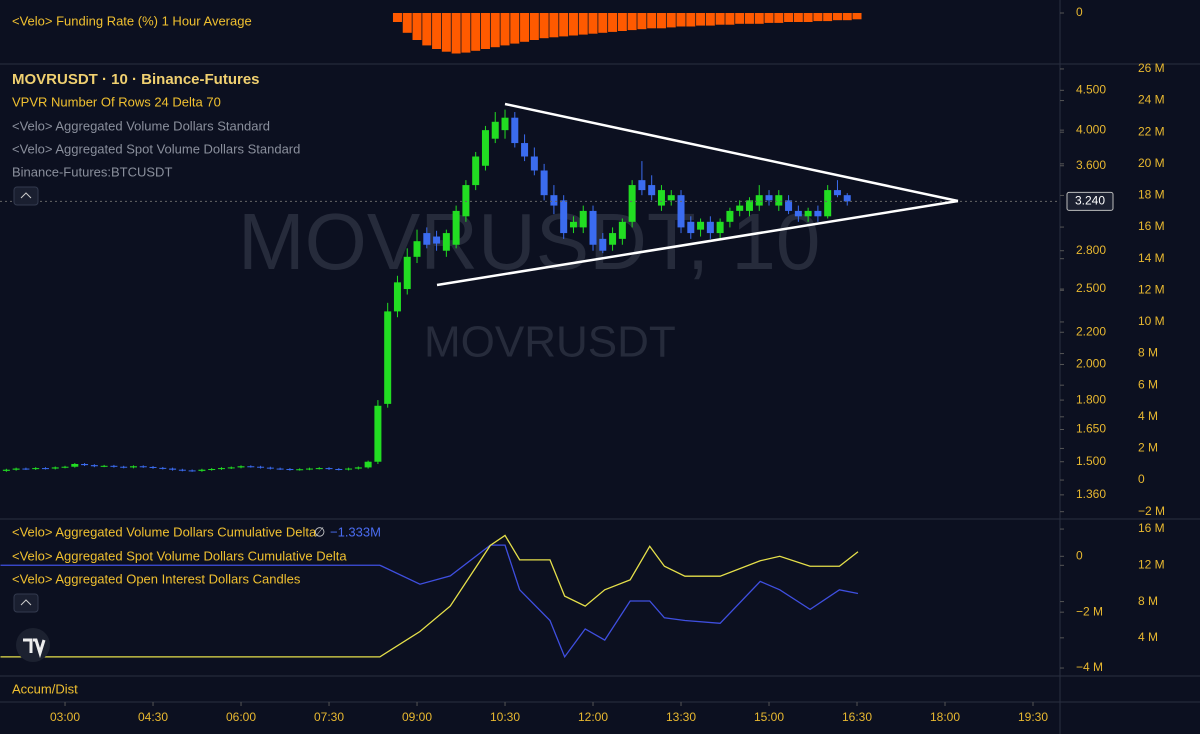 This screenshot has width=1200, height=734. What do you see at coordinates (529, 241) in the screenshot?
I see `watermark: MOVRUSDT, 10` at bounding box center [529, 241].